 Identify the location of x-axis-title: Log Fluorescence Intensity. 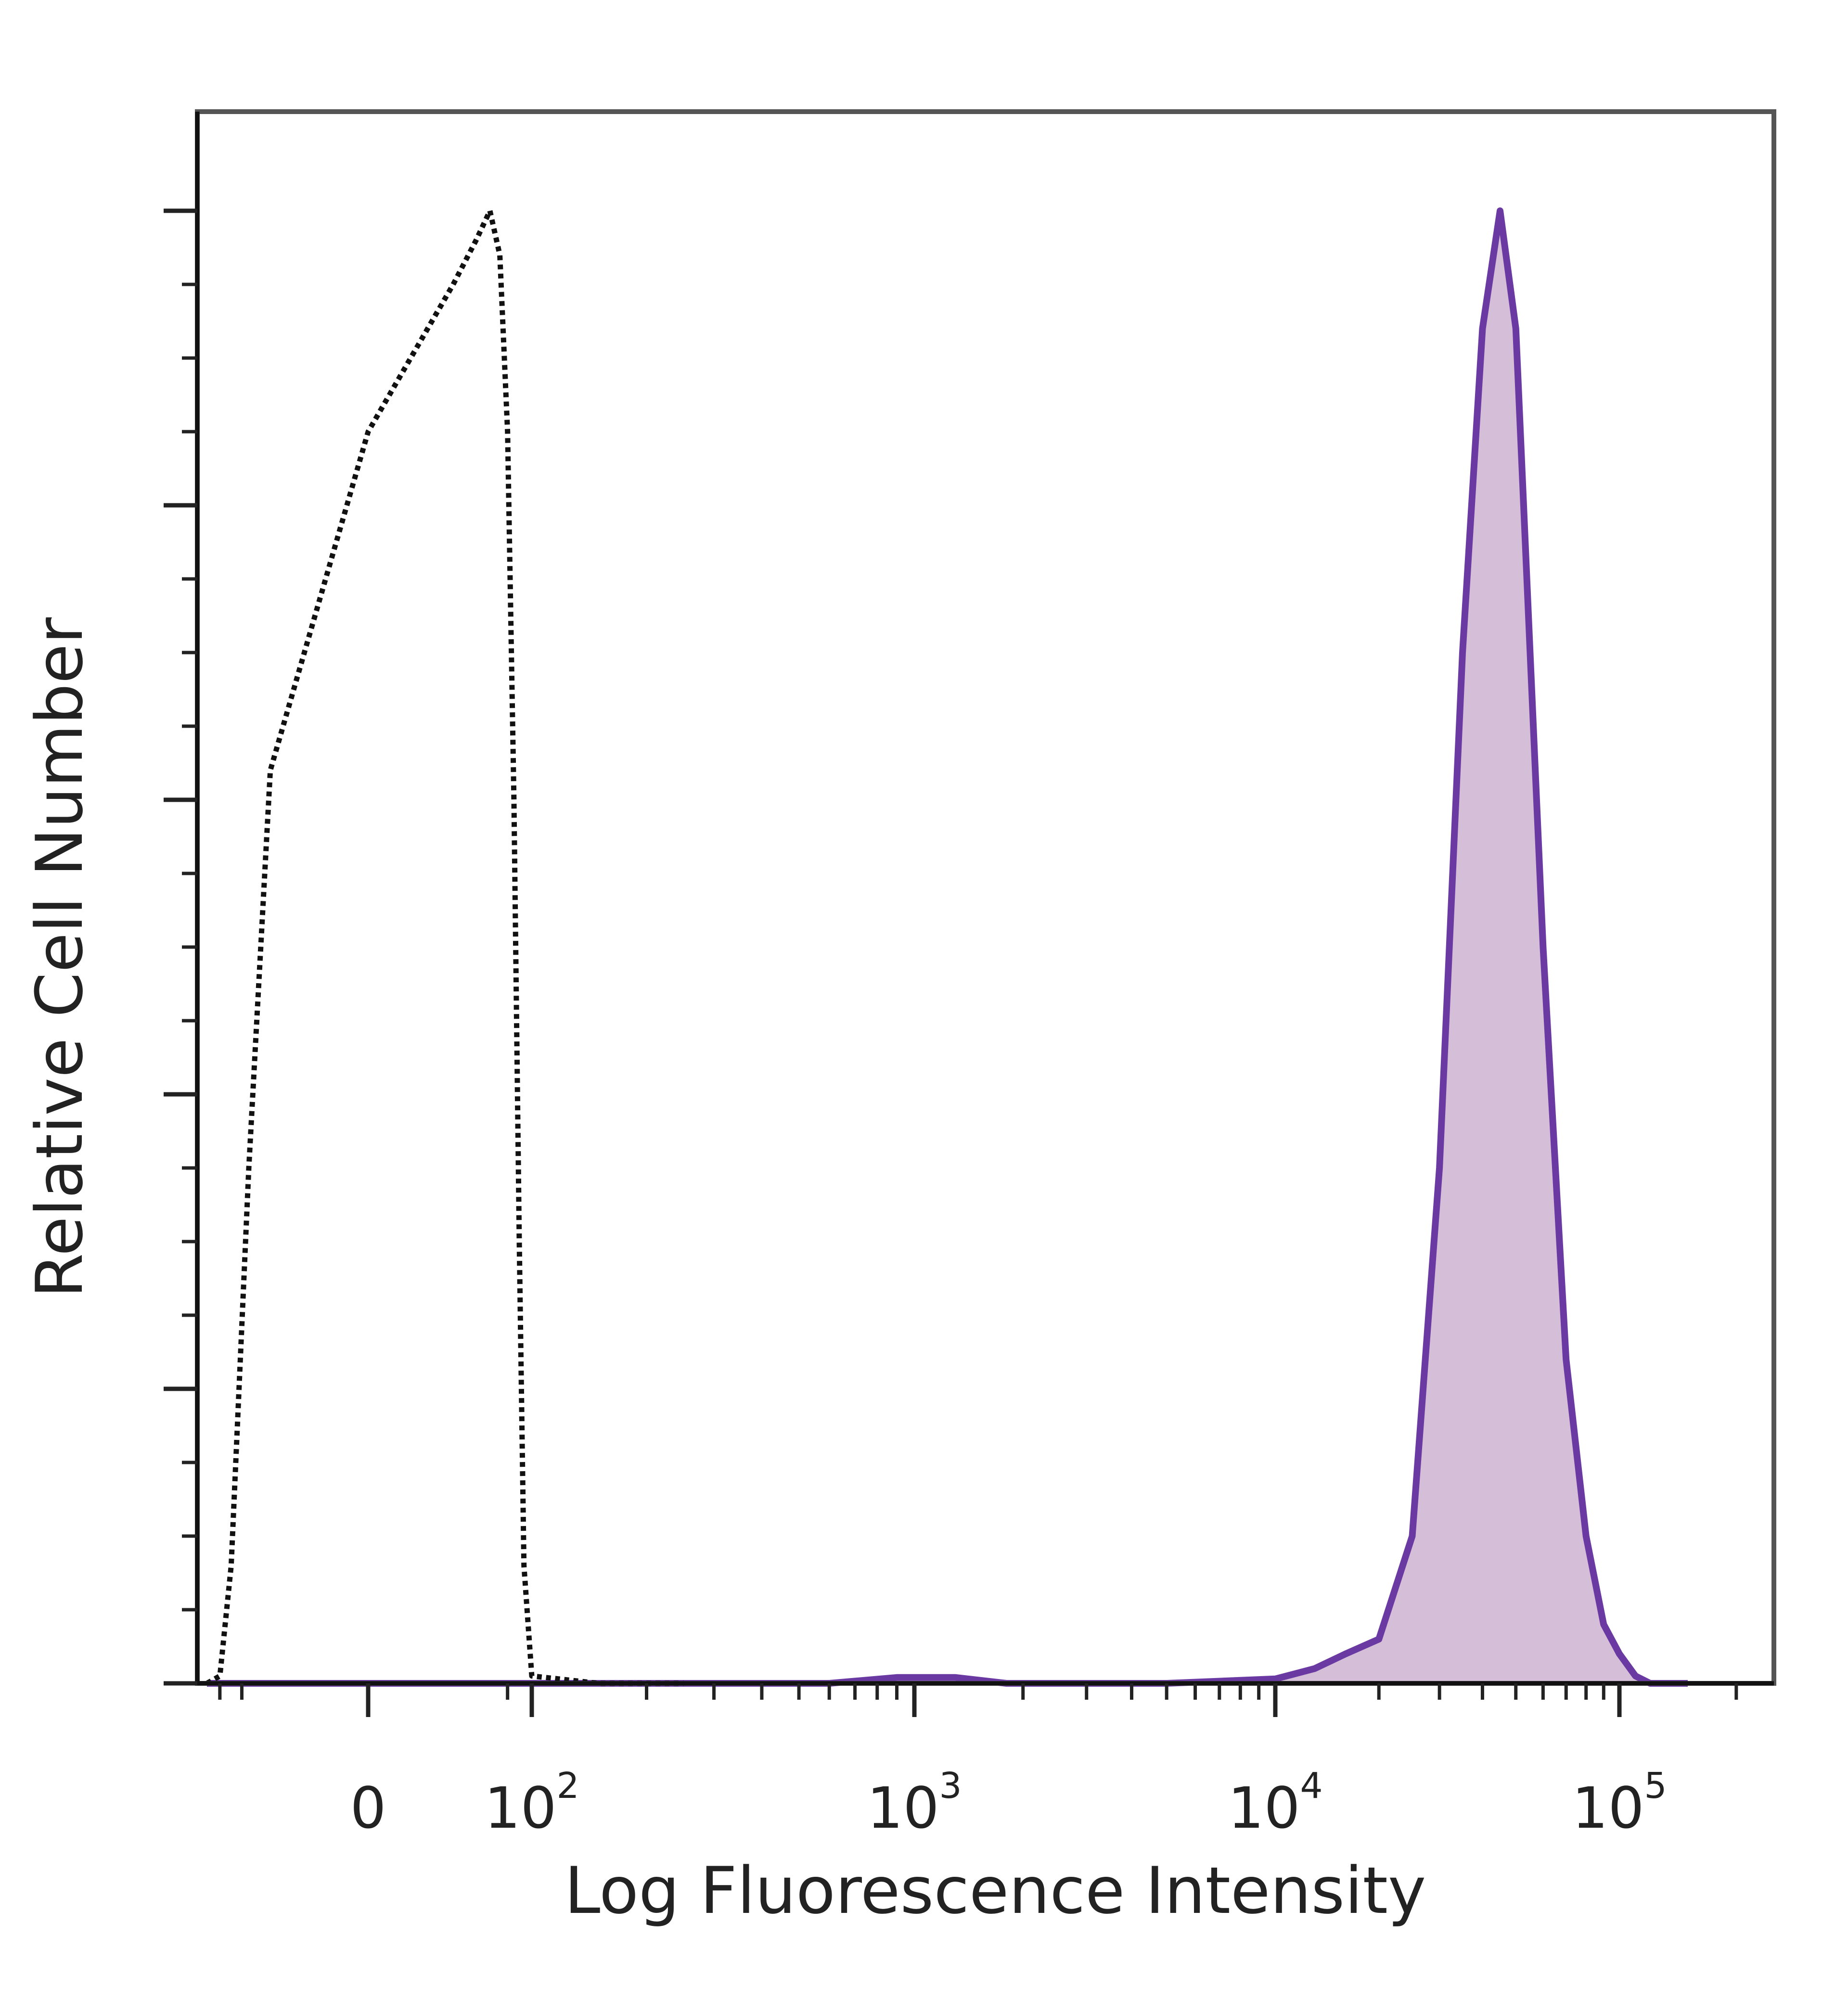
(995, 1890).